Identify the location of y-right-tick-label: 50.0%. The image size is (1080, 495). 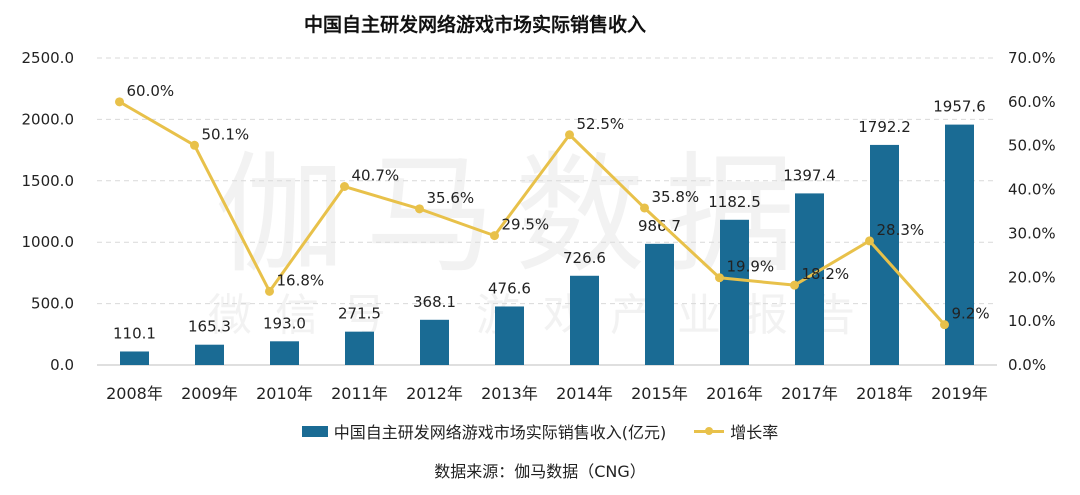
(1032, 146).